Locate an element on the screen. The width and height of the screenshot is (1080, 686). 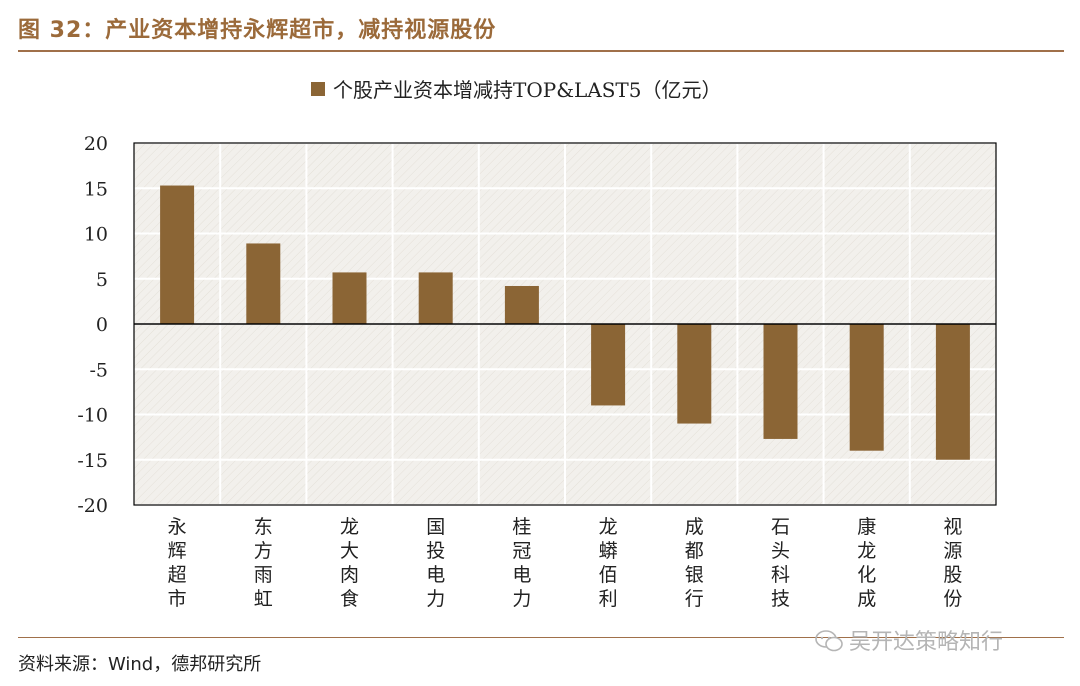
title-rule is located at coordinates (541, 51).